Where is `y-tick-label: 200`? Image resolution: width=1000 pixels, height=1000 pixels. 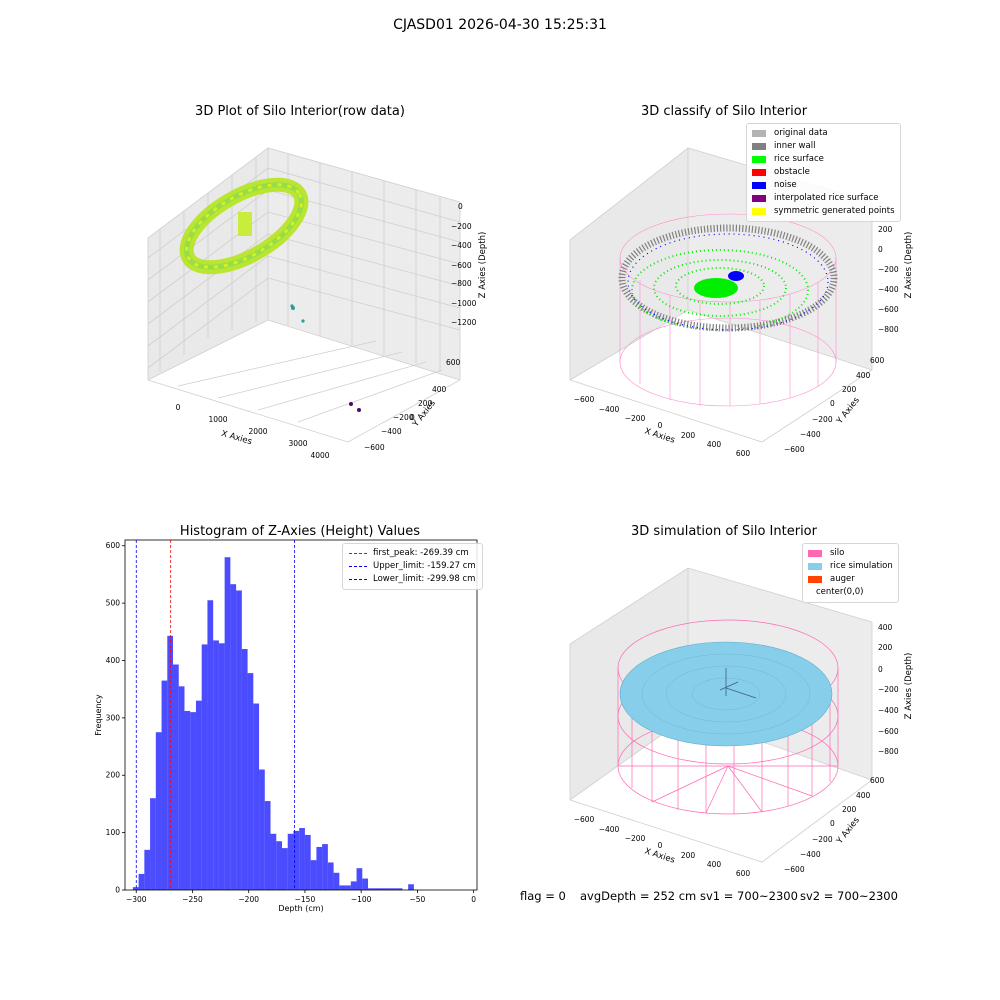
y-tick-label: 200 is located at coordinates (113, 775).